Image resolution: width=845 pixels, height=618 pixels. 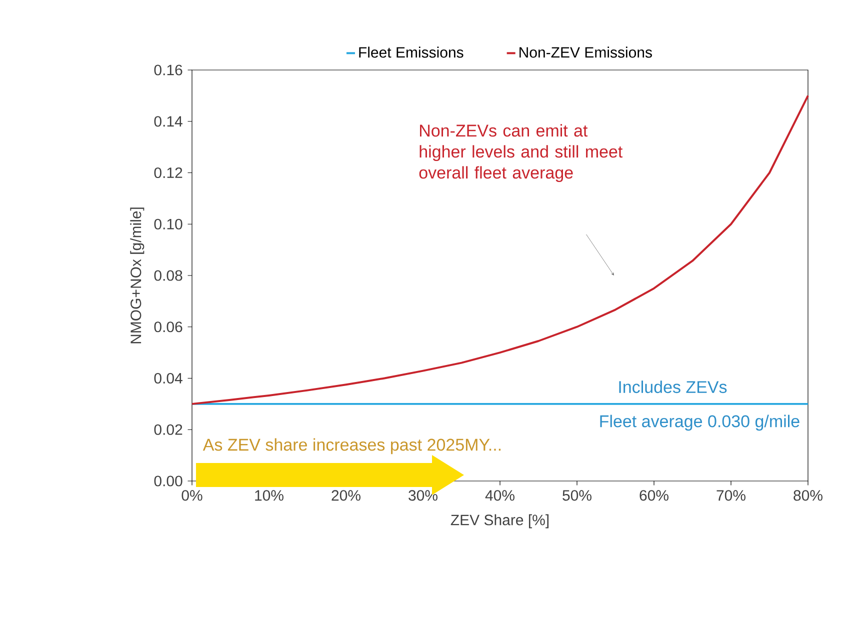 What do you see at coordinates (654, 495) in the screenshot?
I see `x-tick-label: 60%` at bounding box center [654, 495].